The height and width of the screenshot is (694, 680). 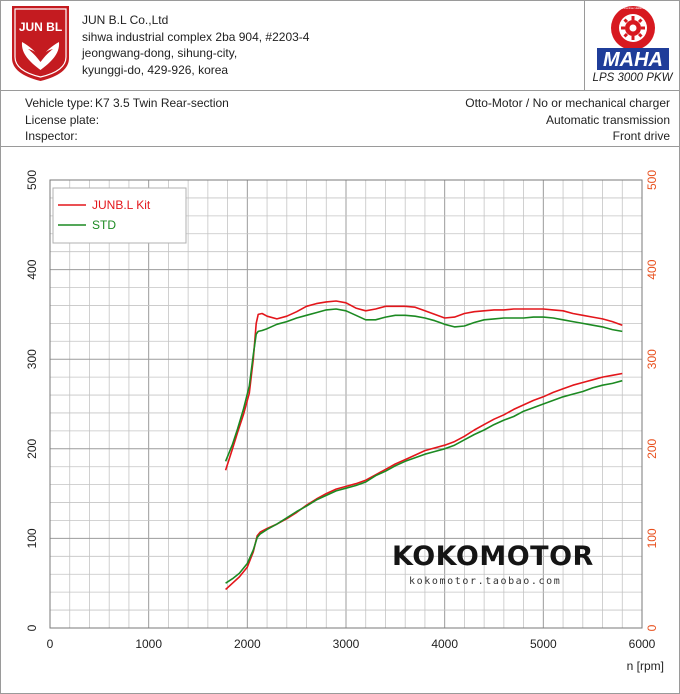 What do you see at coordinates (247, 644) in the screenshot?
I see `x-tick-label: 2000` at bounding box center [247, 644].